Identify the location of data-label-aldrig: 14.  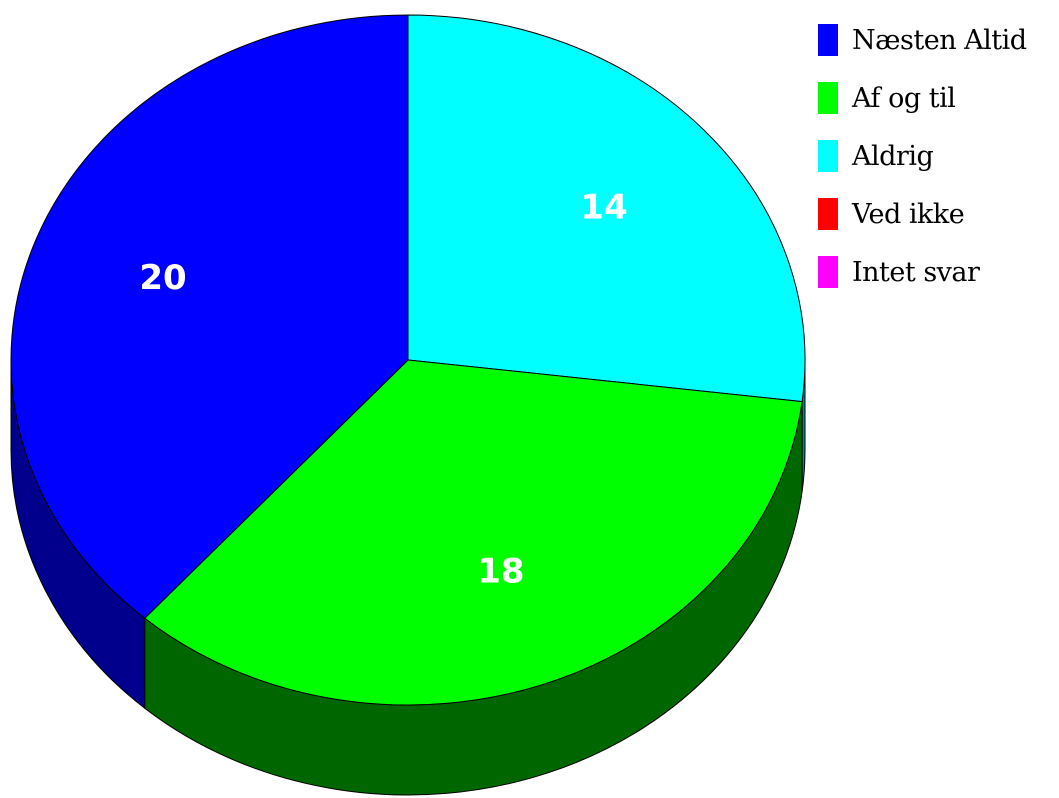
(603, 208).